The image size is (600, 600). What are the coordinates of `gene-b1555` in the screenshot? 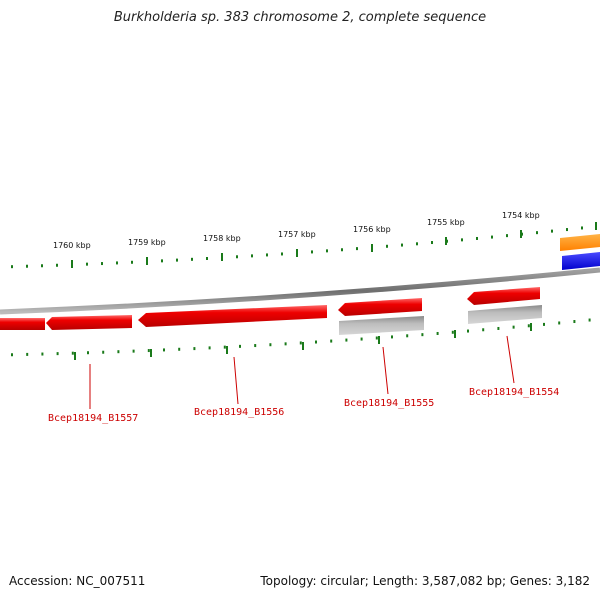 It's located at (380, 307).